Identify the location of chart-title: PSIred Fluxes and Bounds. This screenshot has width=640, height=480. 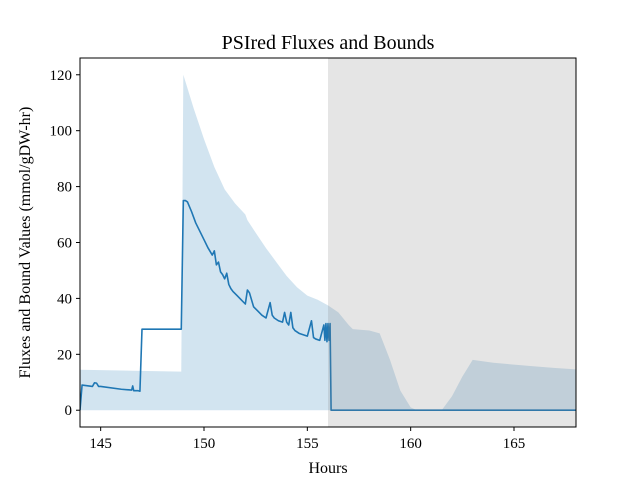
(328, 43).